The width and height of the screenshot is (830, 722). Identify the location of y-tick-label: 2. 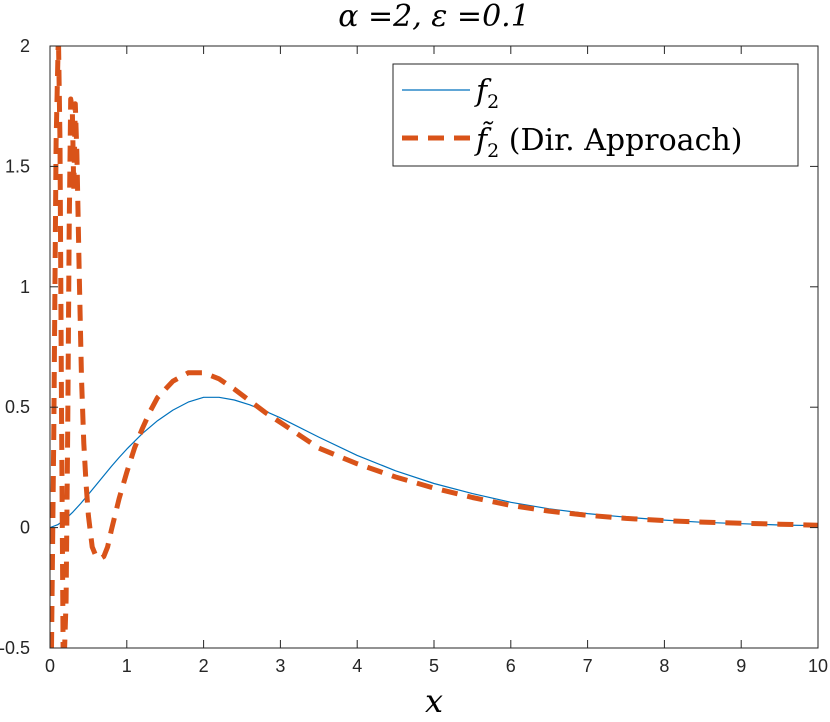
(25, 46).